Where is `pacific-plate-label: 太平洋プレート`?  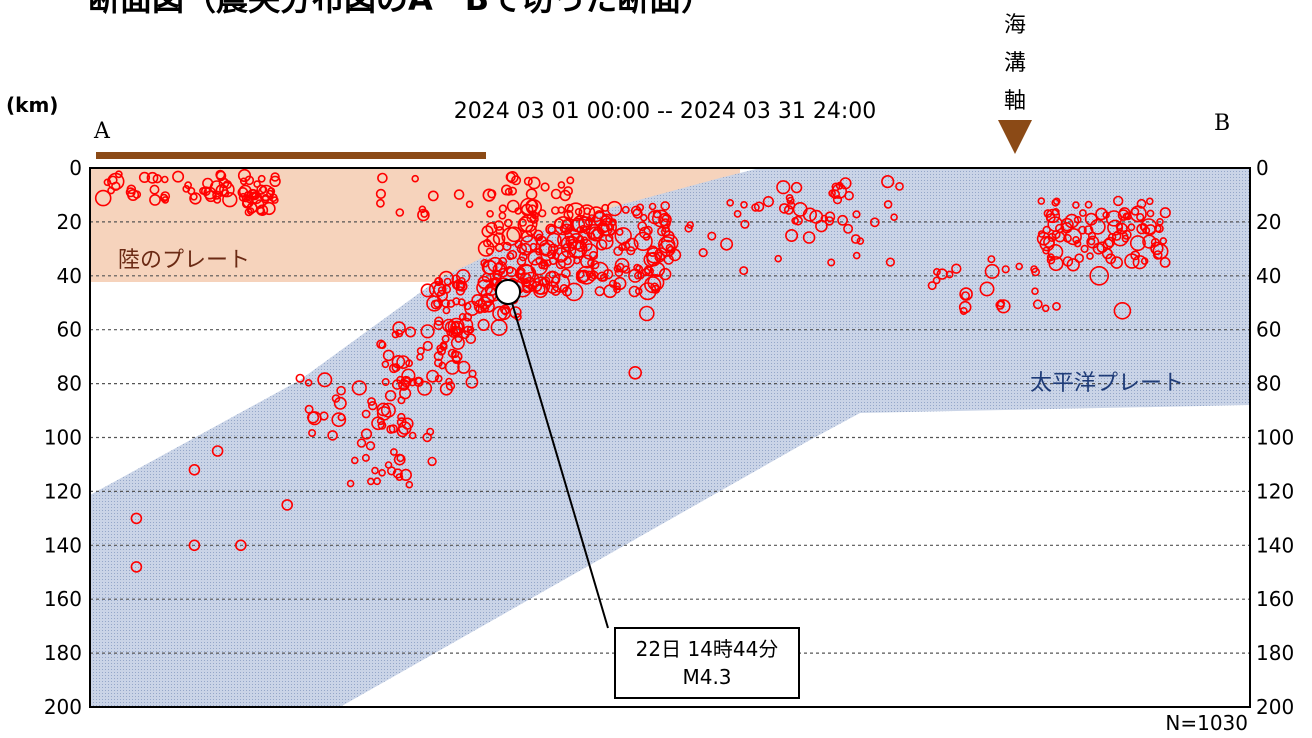 pacific-plate-label: 太平洋プレート is located at coordinates (1107, 383).